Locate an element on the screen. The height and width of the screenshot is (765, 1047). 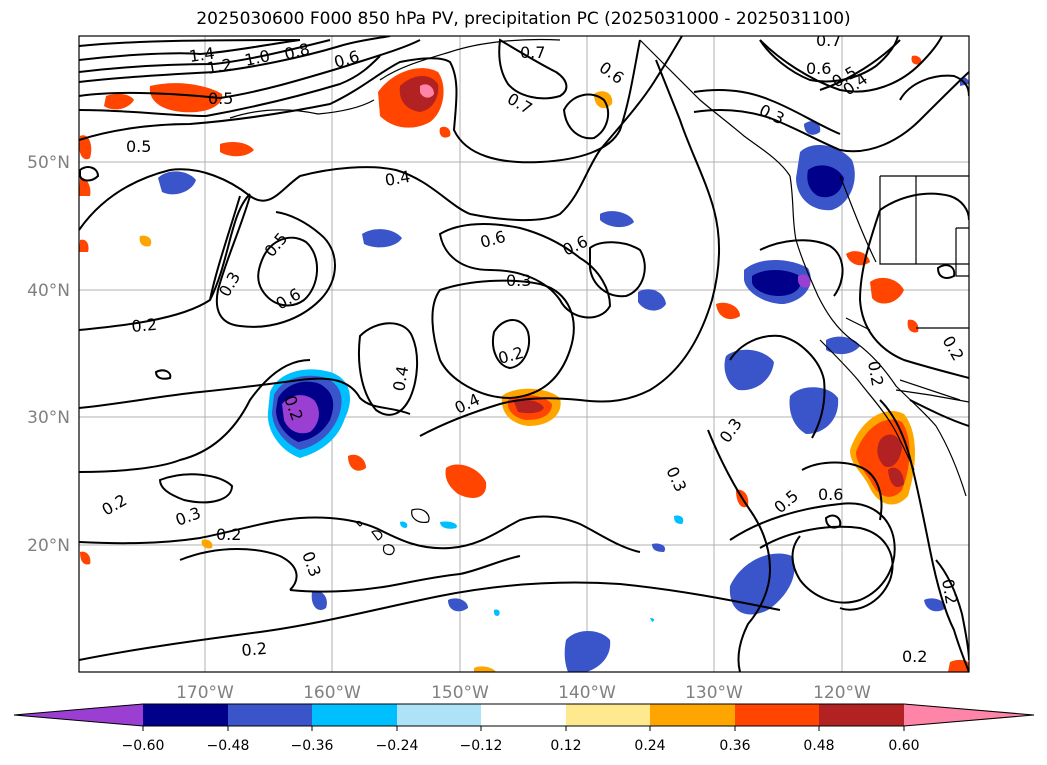
colorbar-tick-label: −0.24 is located at coordinates (397, 746).